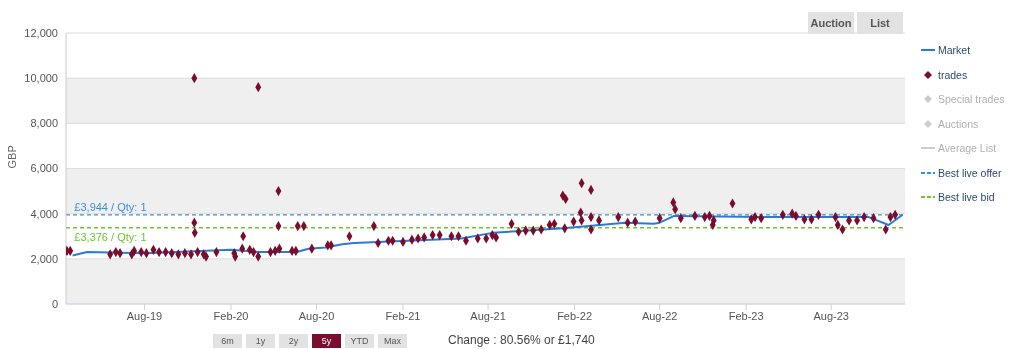 The image size is (1024, 349). What do you see at coordinates (326, 341) in the screenshot?
I see `text: 5y` at bounding box center [326, 341].